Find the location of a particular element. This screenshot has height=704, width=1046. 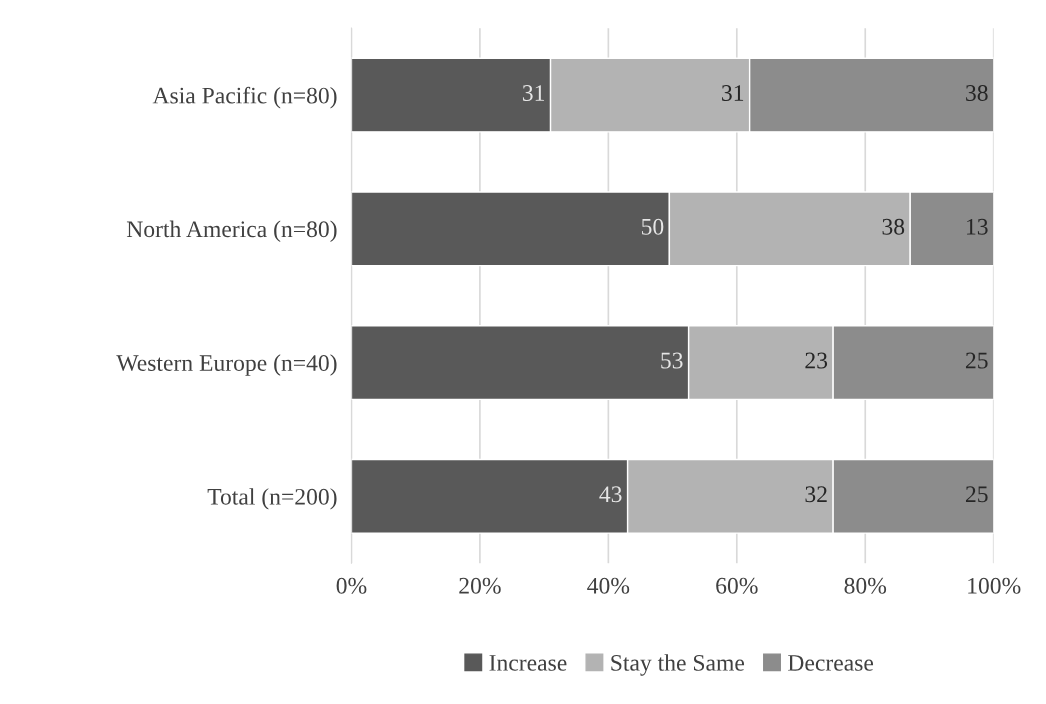

data-label: 23 is located at coordinates (816, 360).